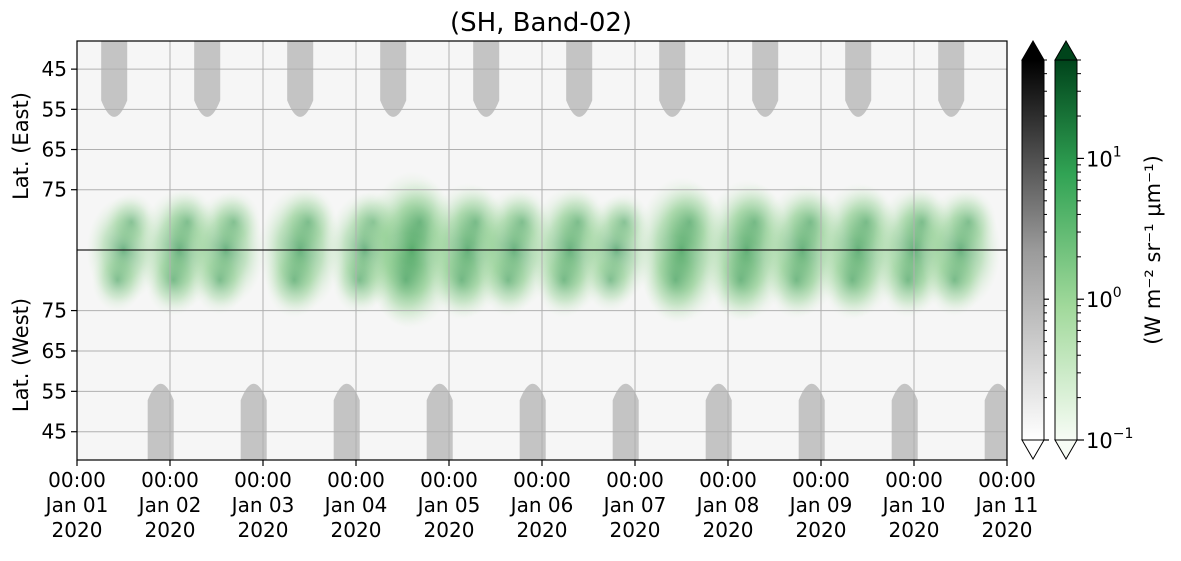 The height and width of the screenshot is (561, 1181). Describe the element at coordinates (21, 146) in the screenshot. I see `y-axis-label-east: Lat. (East)` at that location.